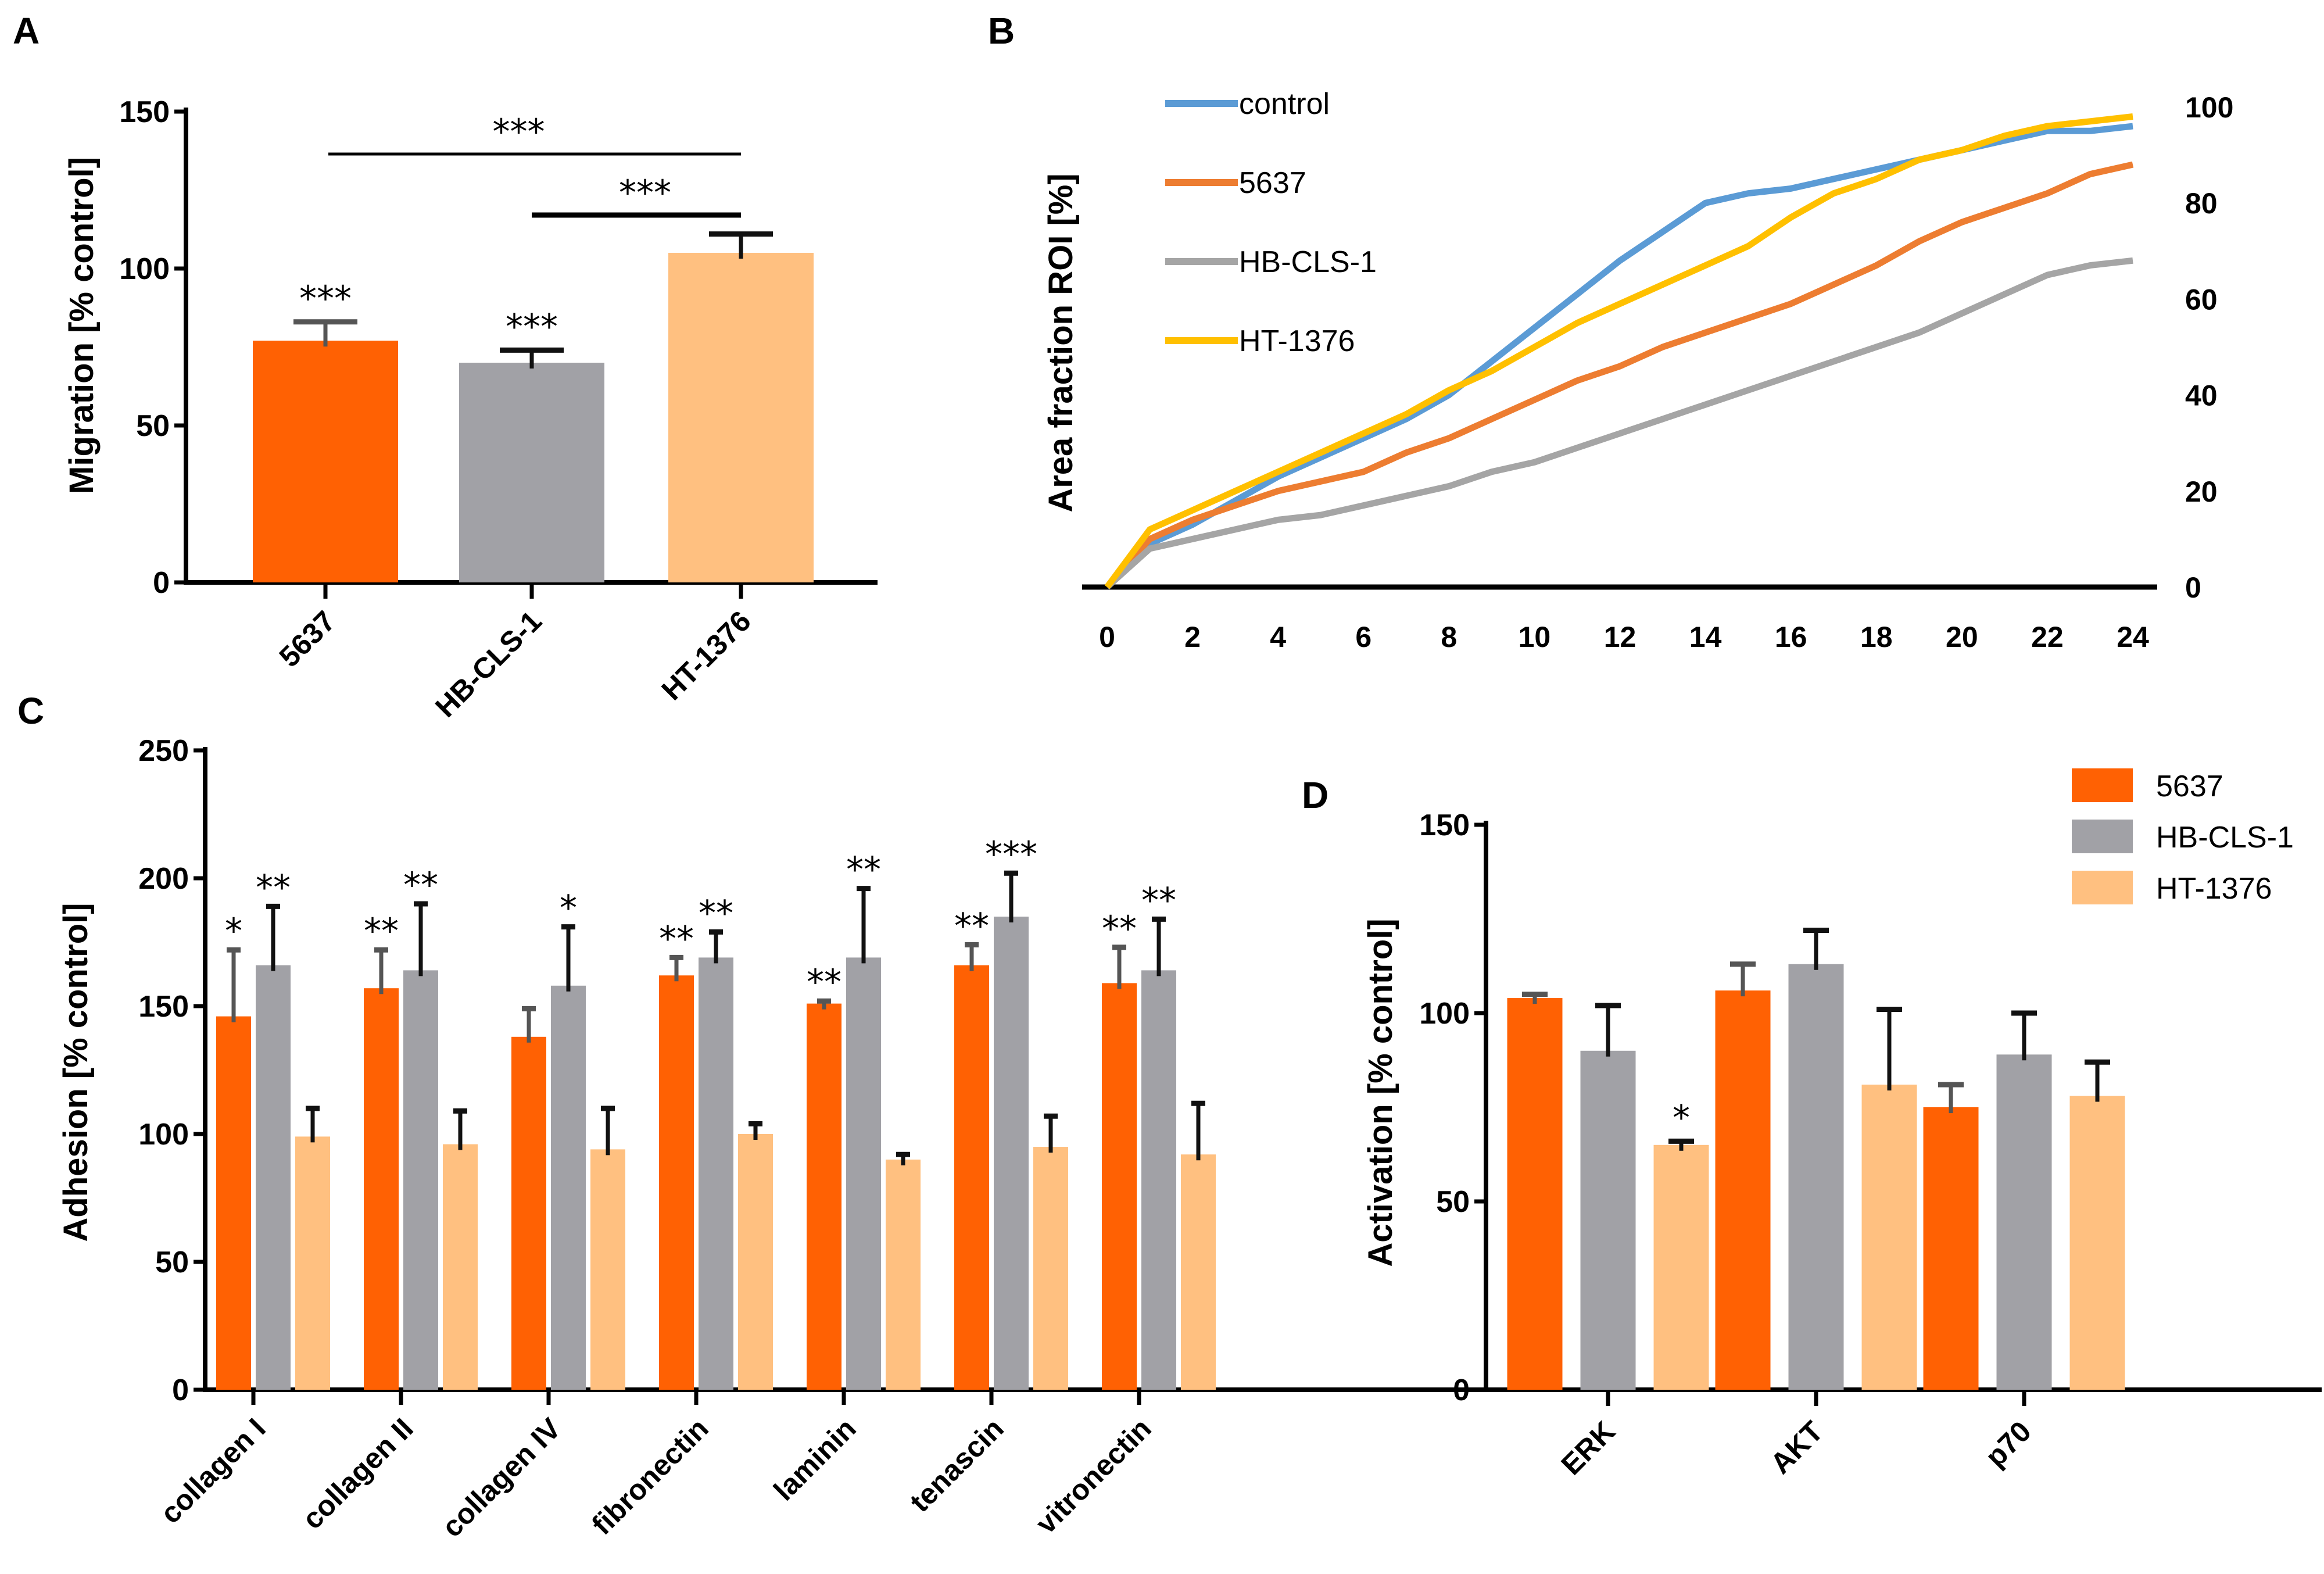 This screenshot has width=2324, height=1574. I want to click on panel-d-x-tick-label: ERK, so click(1588, 1448).